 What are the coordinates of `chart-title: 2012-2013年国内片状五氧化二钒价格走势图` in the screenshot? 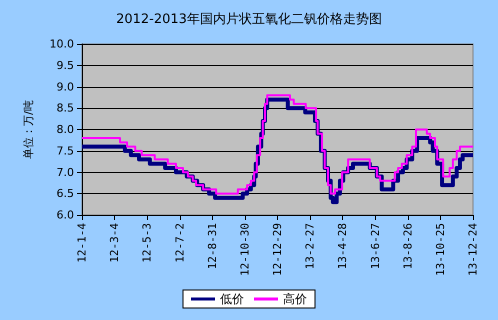 It's located at (249, 19).